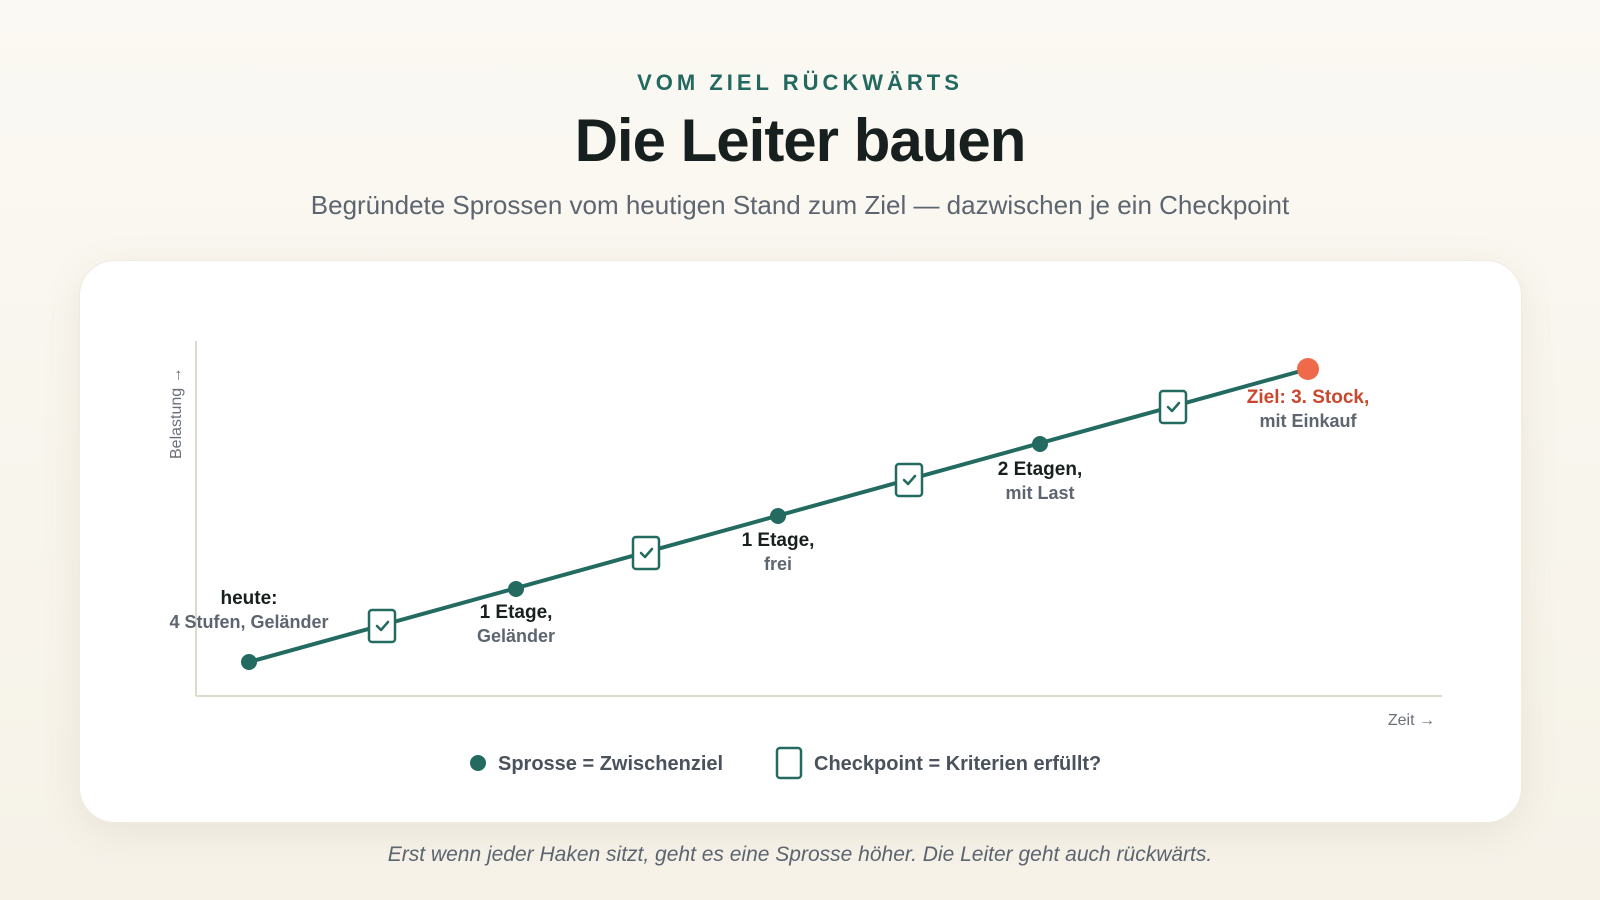 Image resolution: width=1600 pixels, height=900 pixels. What do you see at coordinates (1308, 369) in the screenshot?
I see `goal-dot` at bounding box center [1308, 369].